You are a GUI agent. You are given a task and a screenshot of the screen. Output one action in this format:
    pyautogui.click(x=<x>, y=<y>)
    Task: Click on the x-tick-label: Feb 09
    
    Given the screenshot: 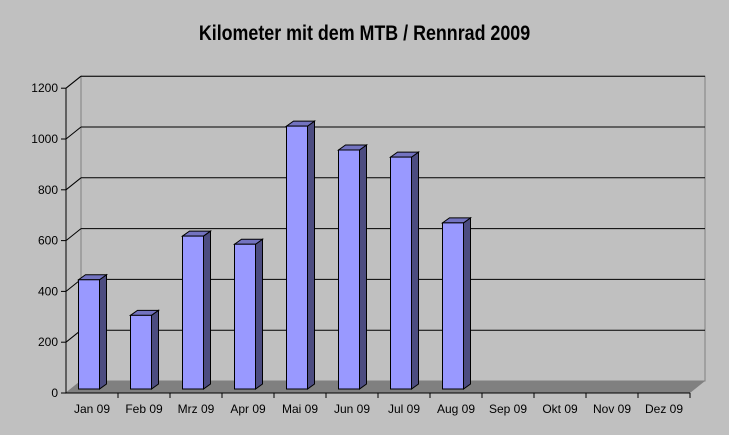 What is the action you would take?
    pyautogui.click(x=144, y=409)
    